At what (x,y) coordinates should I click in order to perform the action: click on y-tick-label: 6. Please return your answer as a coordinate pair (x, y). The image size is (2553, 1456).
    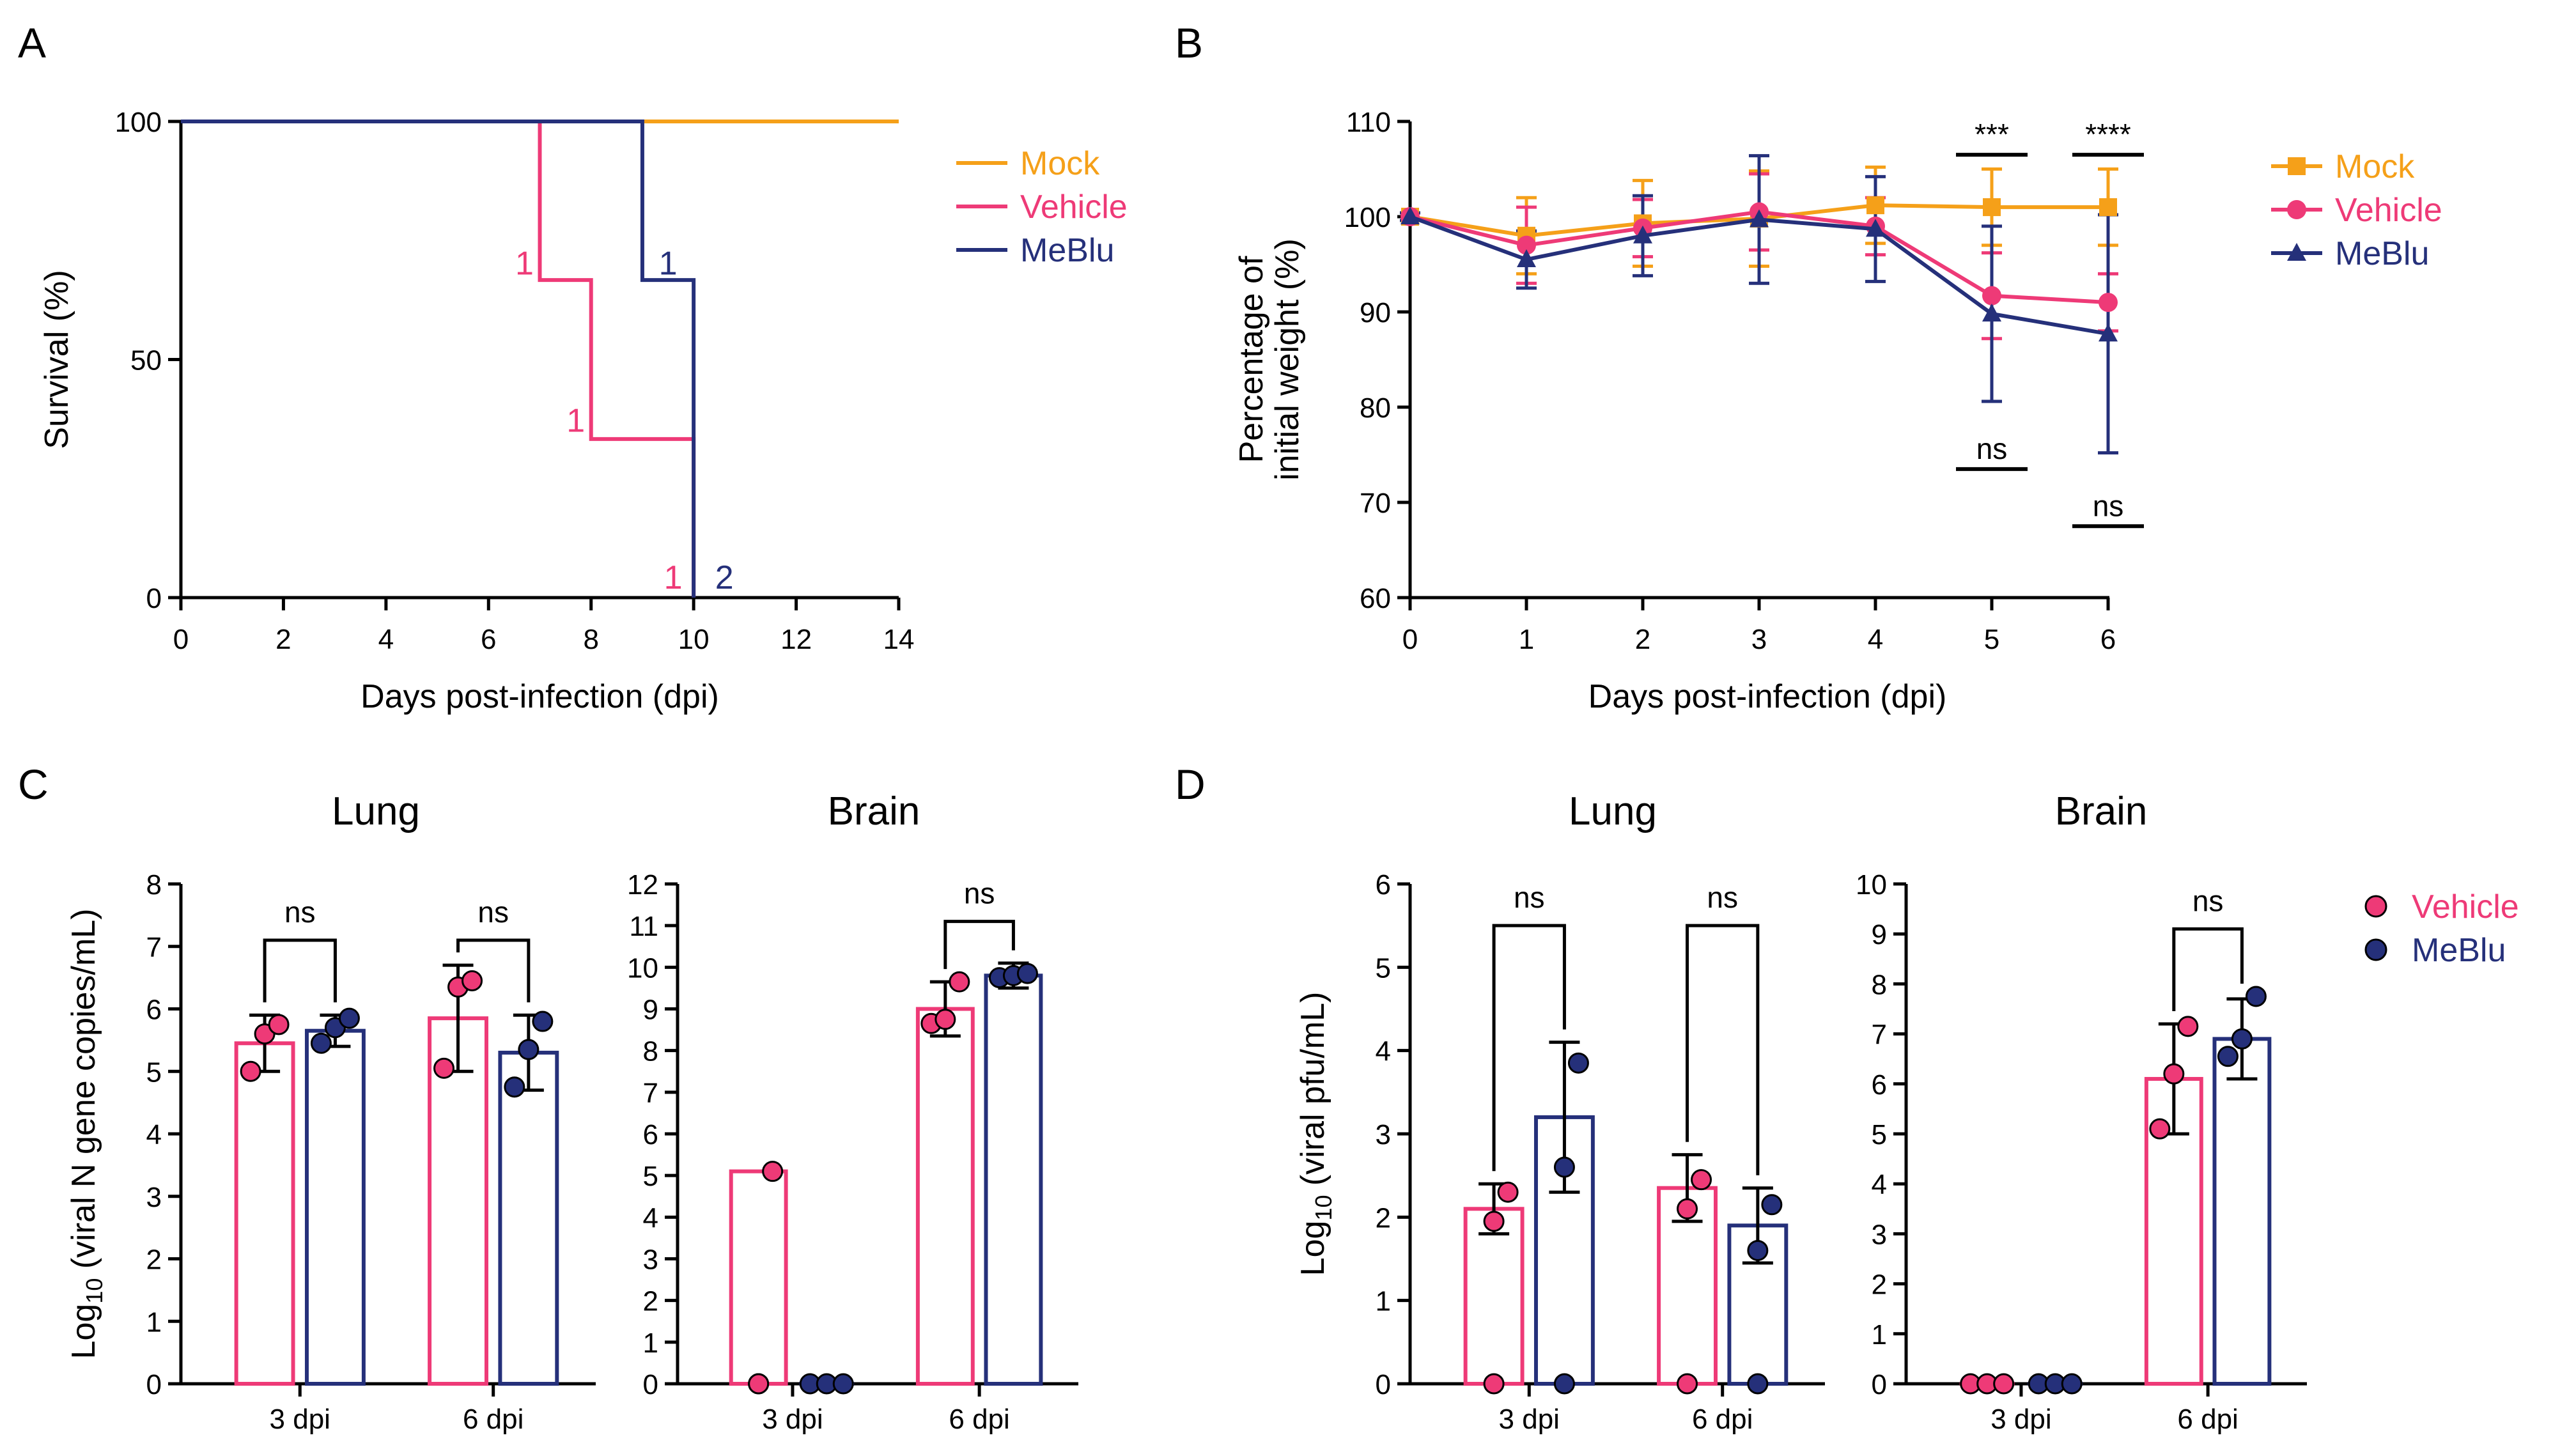
    Looking at the image, I should click on (1383, 885).